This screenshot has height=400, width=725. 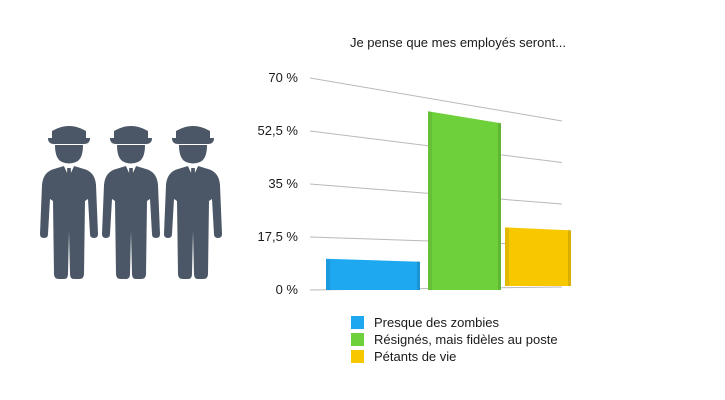 What do you see at coordinates (415, 356) in the screenshot?
I see `legend-label: Pétants de vie` at bounding box center [415, 356].